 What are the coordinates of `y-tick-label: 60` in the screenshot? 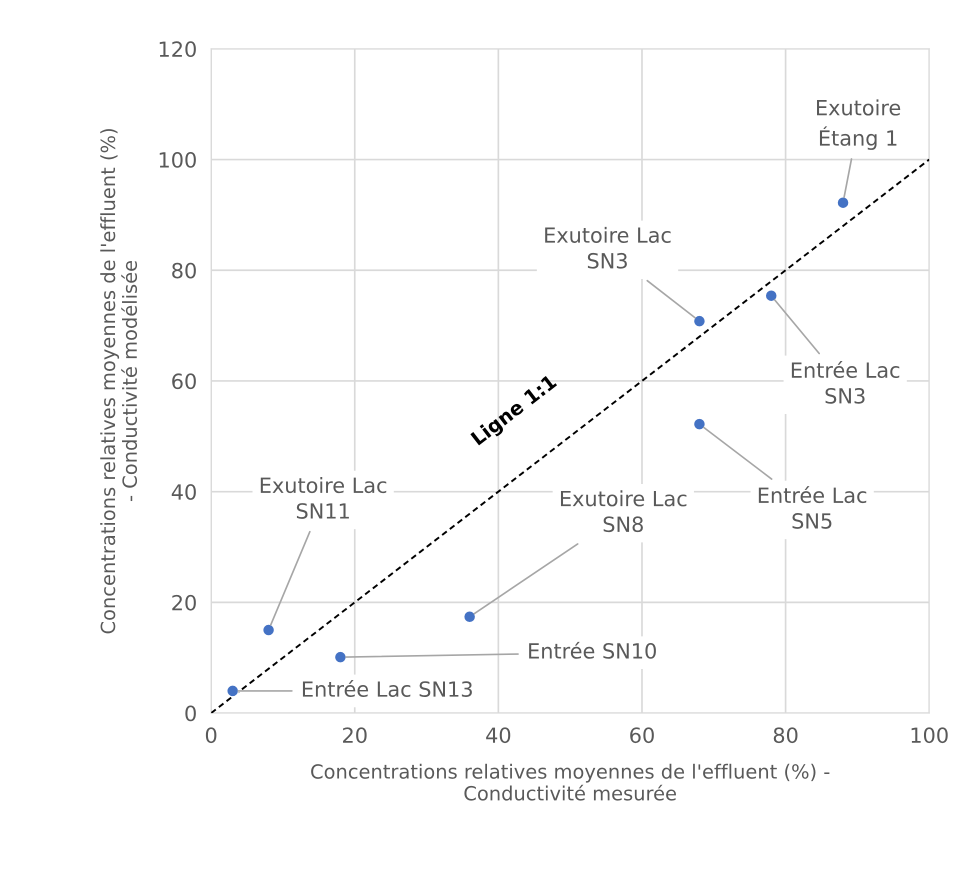 It's located at (184, 381).